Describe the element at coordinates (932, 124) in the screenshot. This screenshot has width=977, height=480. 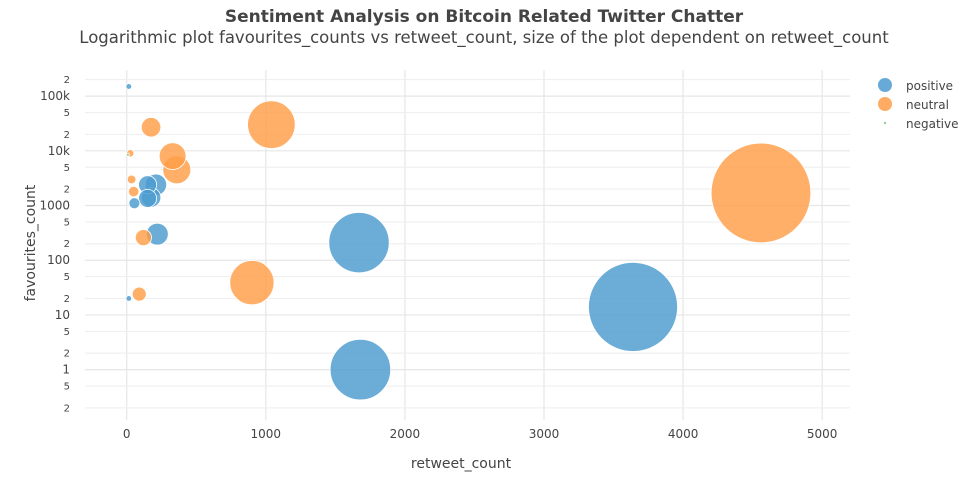
I see `legend-label-negative: negative` at that location.